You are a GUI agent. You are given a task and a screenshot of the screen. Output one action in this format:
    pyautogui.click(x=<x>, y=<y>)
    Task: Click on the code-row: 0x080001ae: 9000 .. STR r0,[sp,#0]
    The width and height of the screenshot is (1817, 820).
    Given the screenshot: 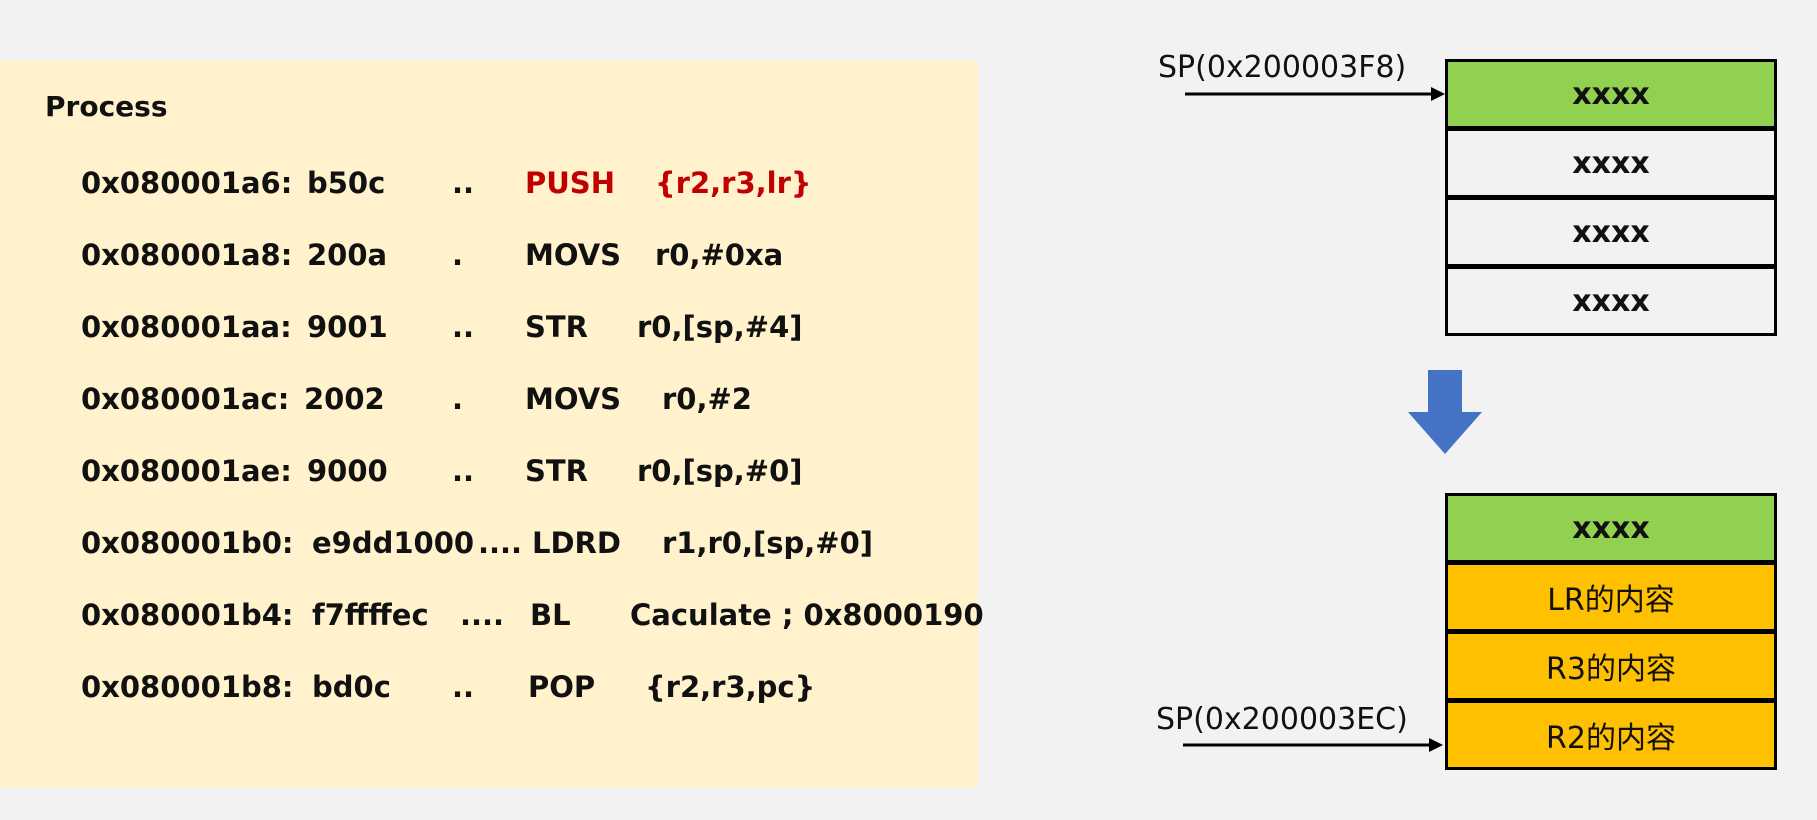 What is the action you would take?
    pyautogui.click(x=489, y=471)
    